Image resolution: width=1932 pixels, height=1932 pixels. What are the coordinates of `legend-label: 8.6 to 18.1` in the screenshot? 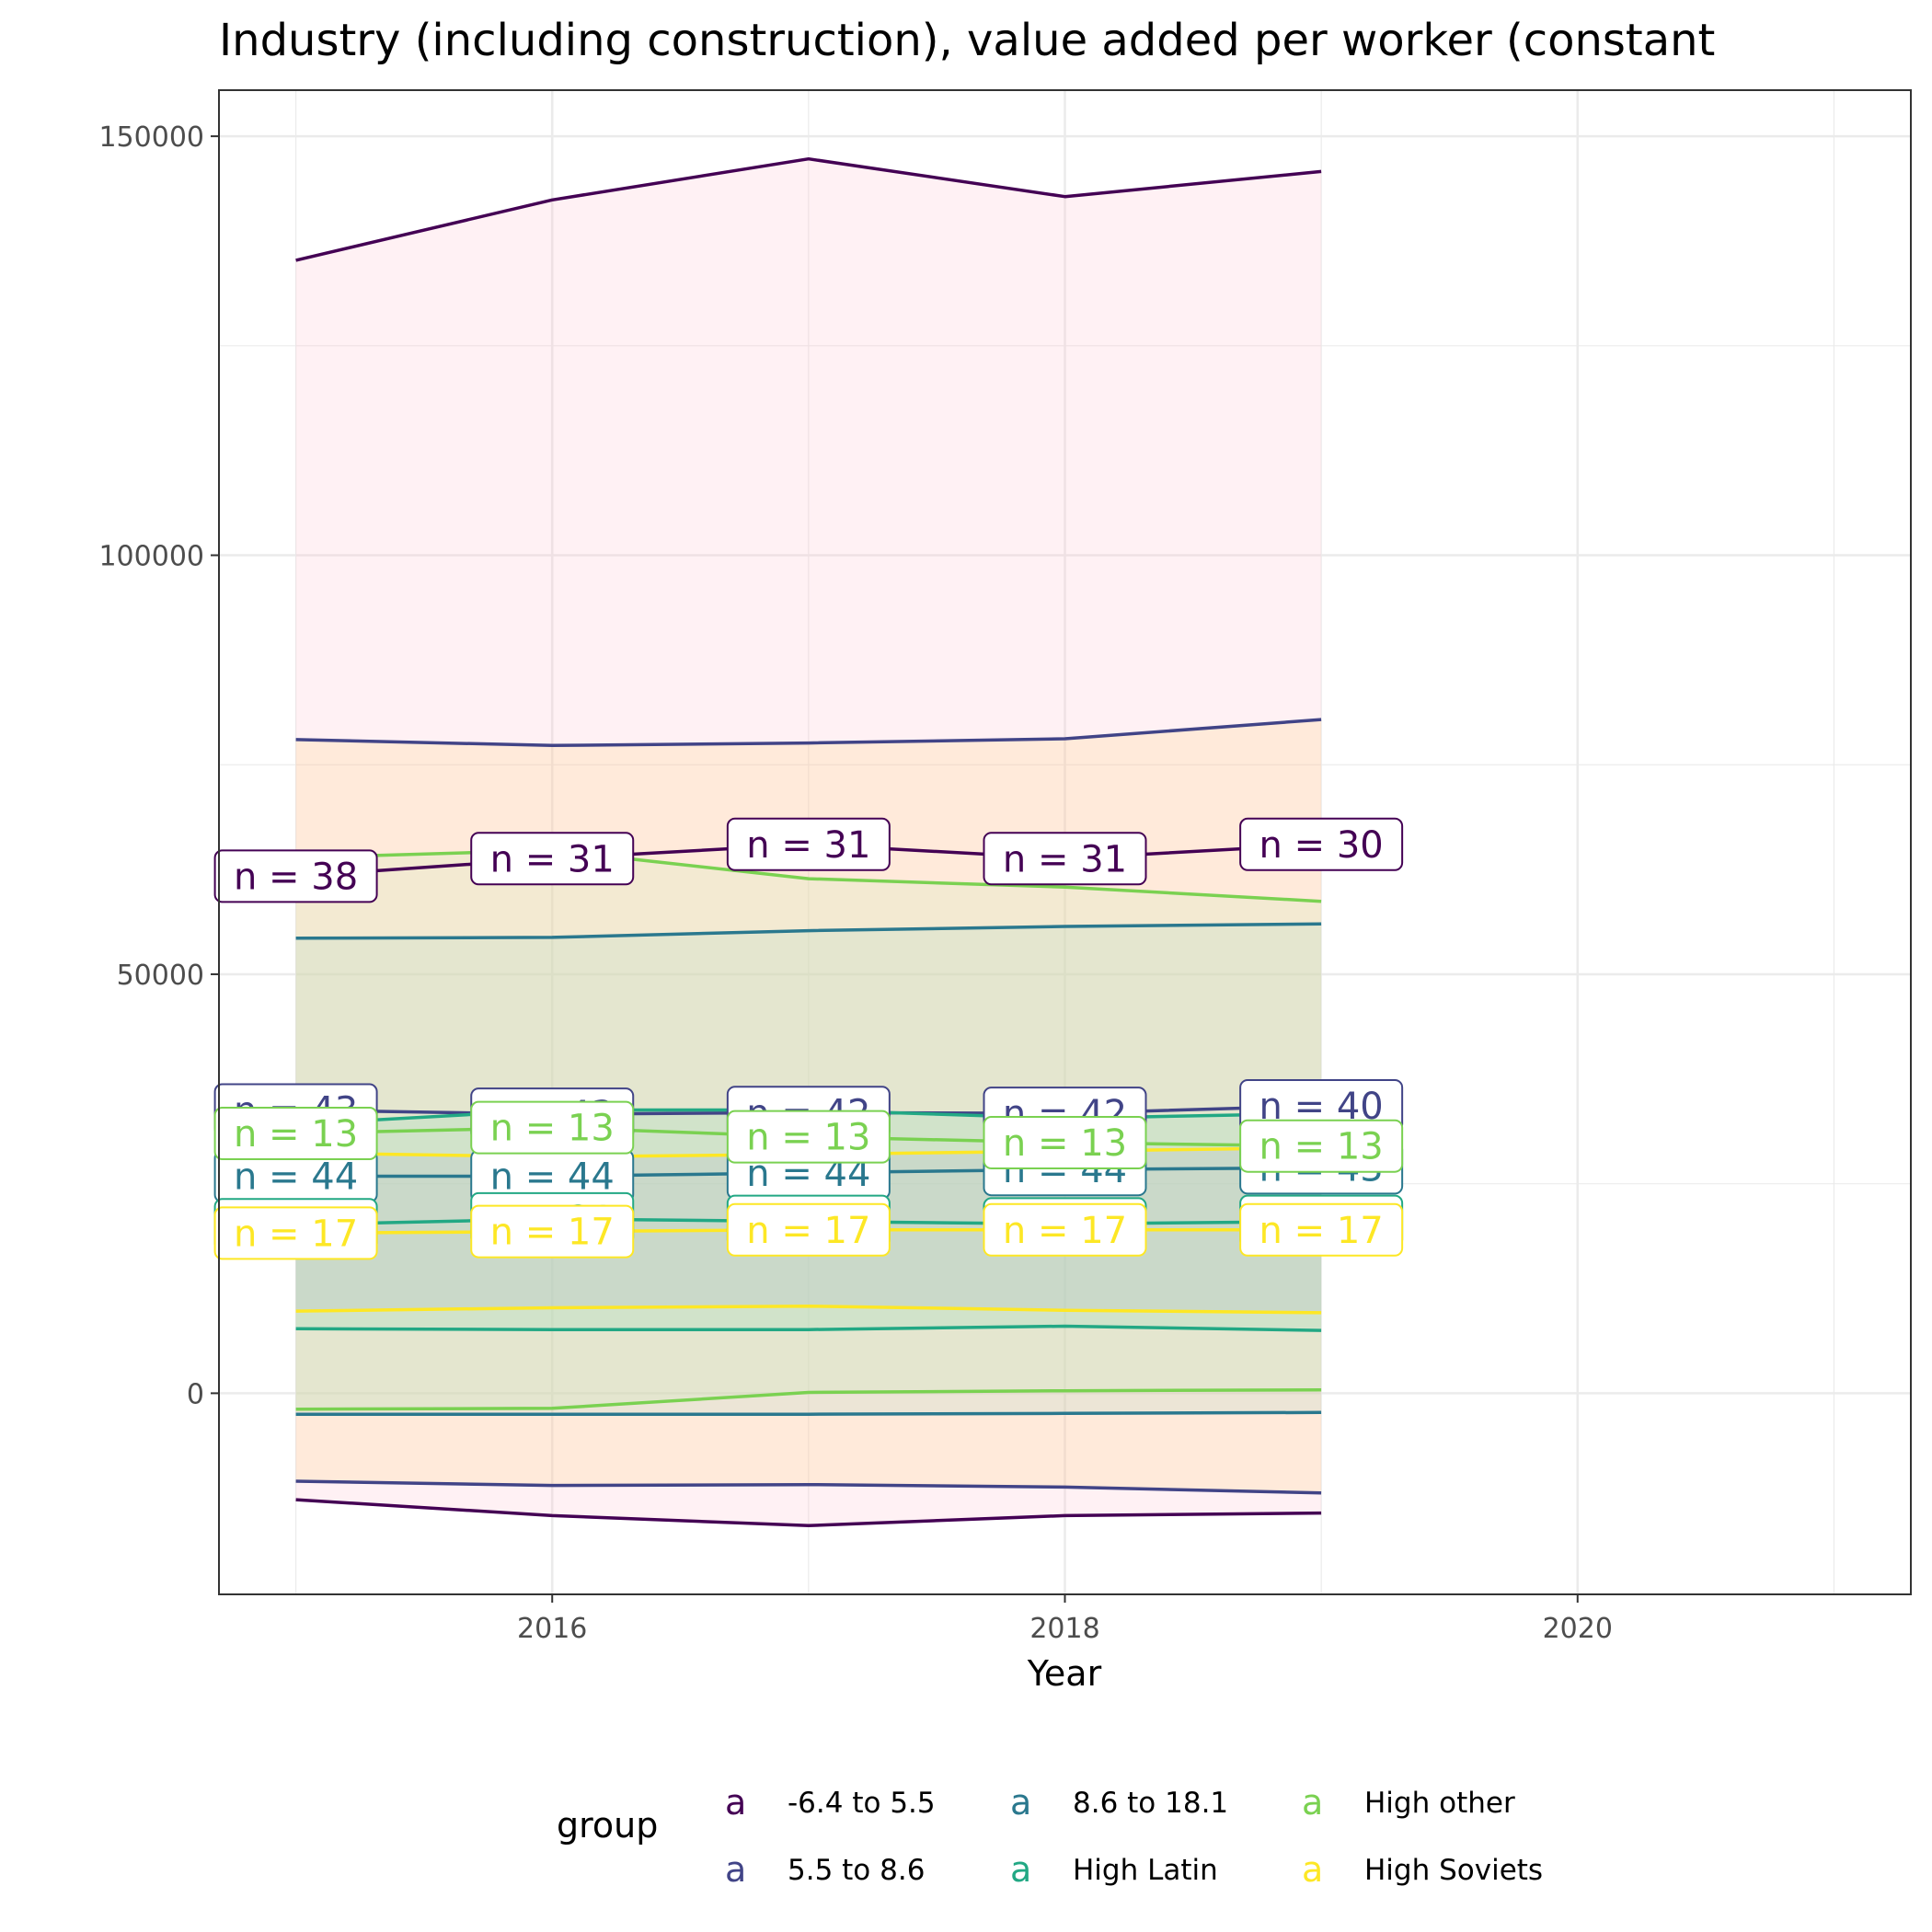 It's located at (1150, 1803).